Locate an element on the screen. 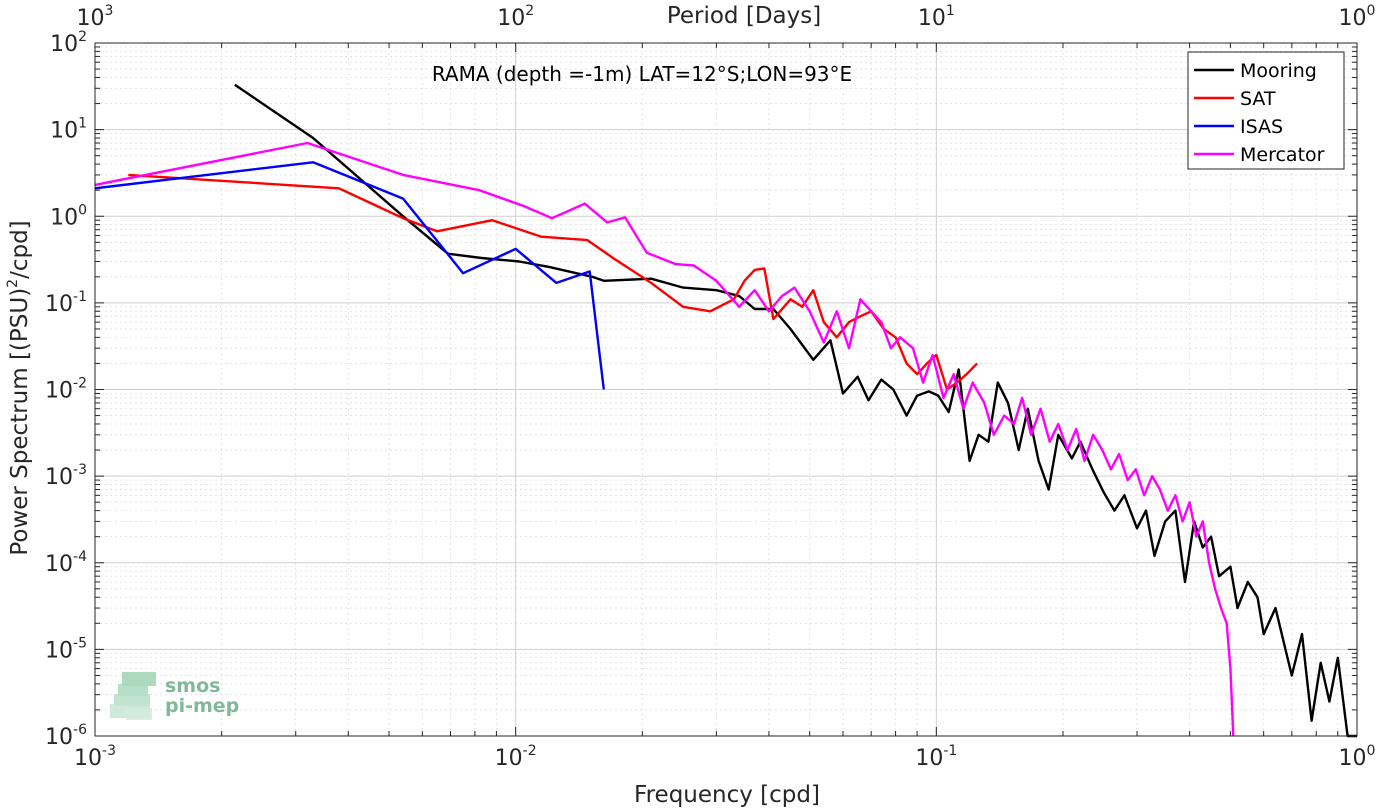 The image size is (1377, 809). x-tick-label: 10⁻³ is located at coordinates (95, 757).